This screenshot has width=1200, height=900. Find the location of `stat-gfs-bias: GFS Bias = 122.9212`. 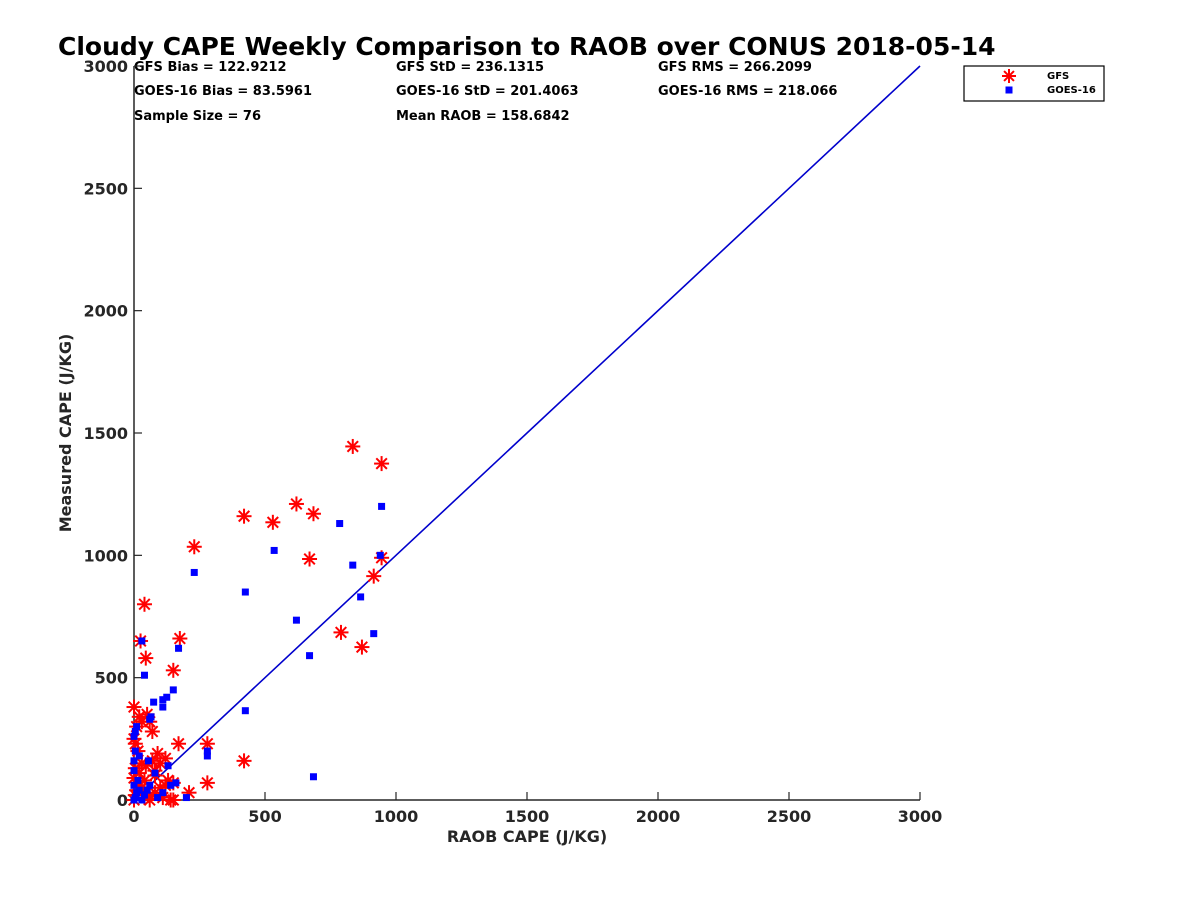

stat-gfs-bias: GFS Bias = 122.9212 is located at coordinates (210, 67).